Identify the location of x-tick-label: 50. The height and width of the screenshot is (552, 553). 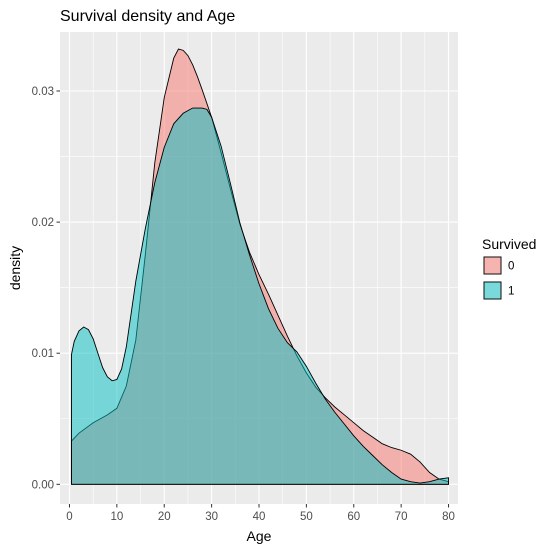
(306, 517).